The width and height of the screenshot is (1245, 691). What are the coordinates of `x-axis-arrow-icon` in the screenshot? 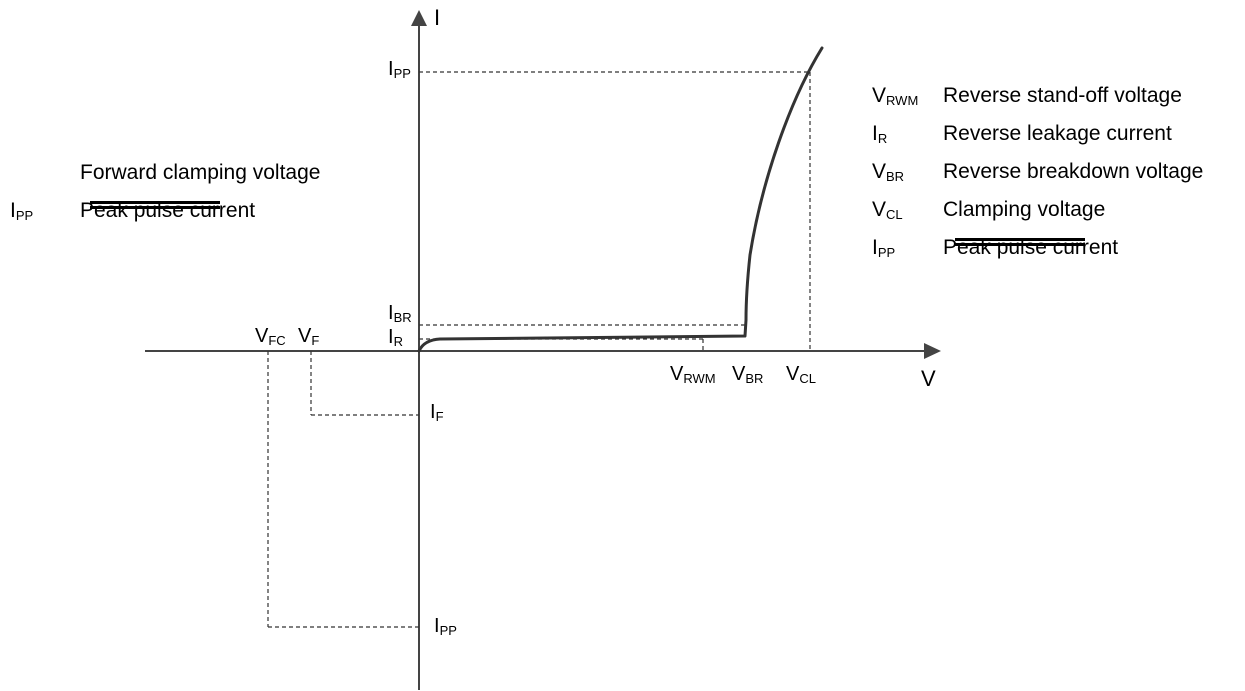 It's located at (932, 351).